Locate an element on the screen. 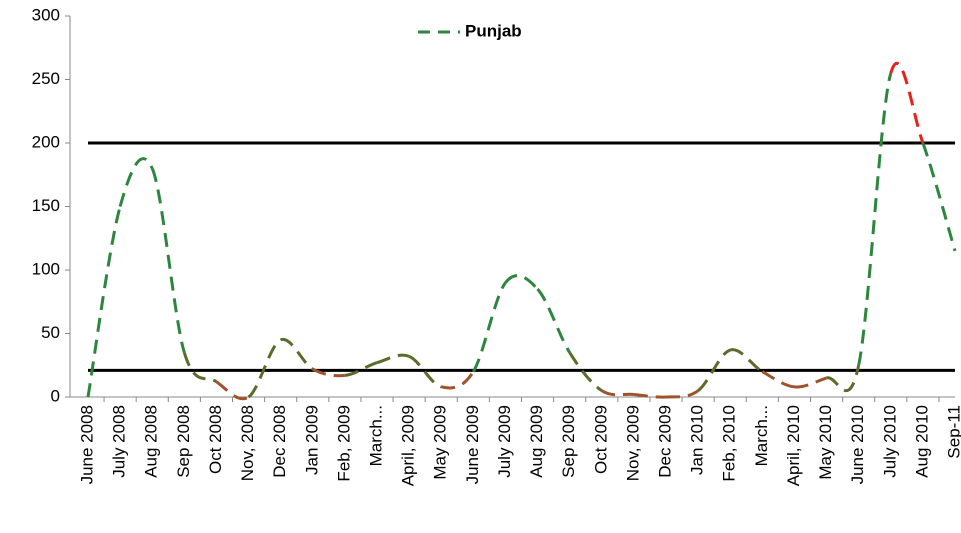 The height and width of the screenshot is (533, 961). x-tick-label: Sep-11 is located at coordinates (952, 432).